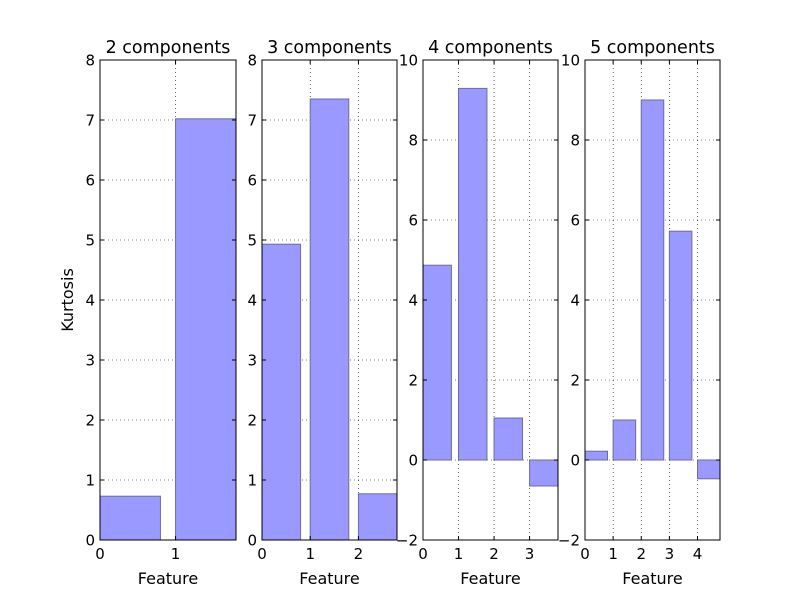 This screenshot has width=800, height=600. I want to click on y-axis-label: Kurtosis, so click(67, 300).